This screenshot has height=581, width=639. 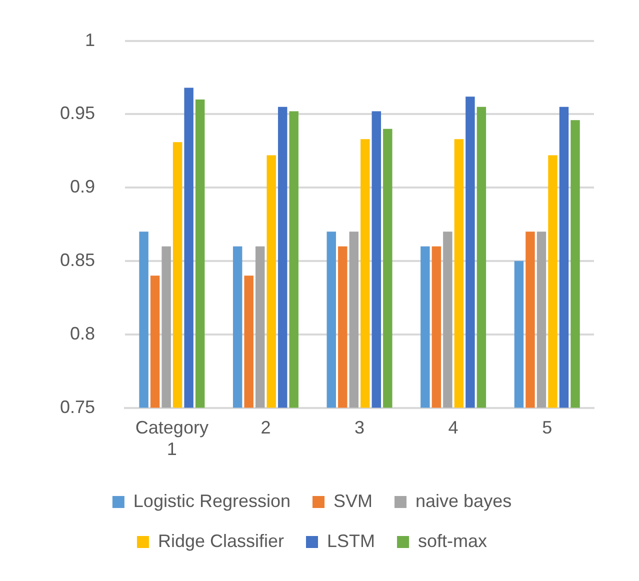 What do you see at coordinates (351, 540) in the screenshot?
I see `legend-label: LSTM` at bounding box center [351, 540].